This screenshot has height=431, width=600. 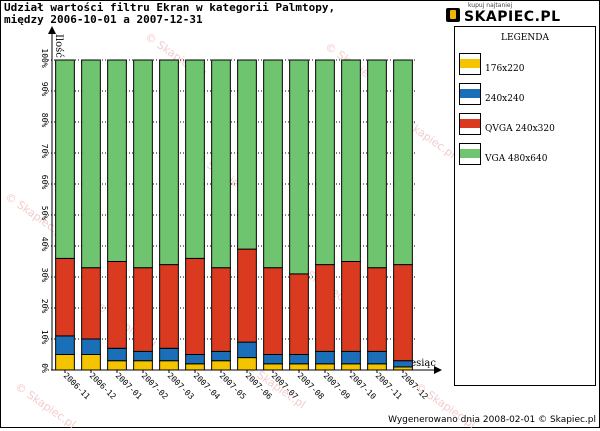 What do you see at coordinates (516, 159) in the screenshot?
I see `legend-label: VGA 480x640` at bounding box center [516, 159].